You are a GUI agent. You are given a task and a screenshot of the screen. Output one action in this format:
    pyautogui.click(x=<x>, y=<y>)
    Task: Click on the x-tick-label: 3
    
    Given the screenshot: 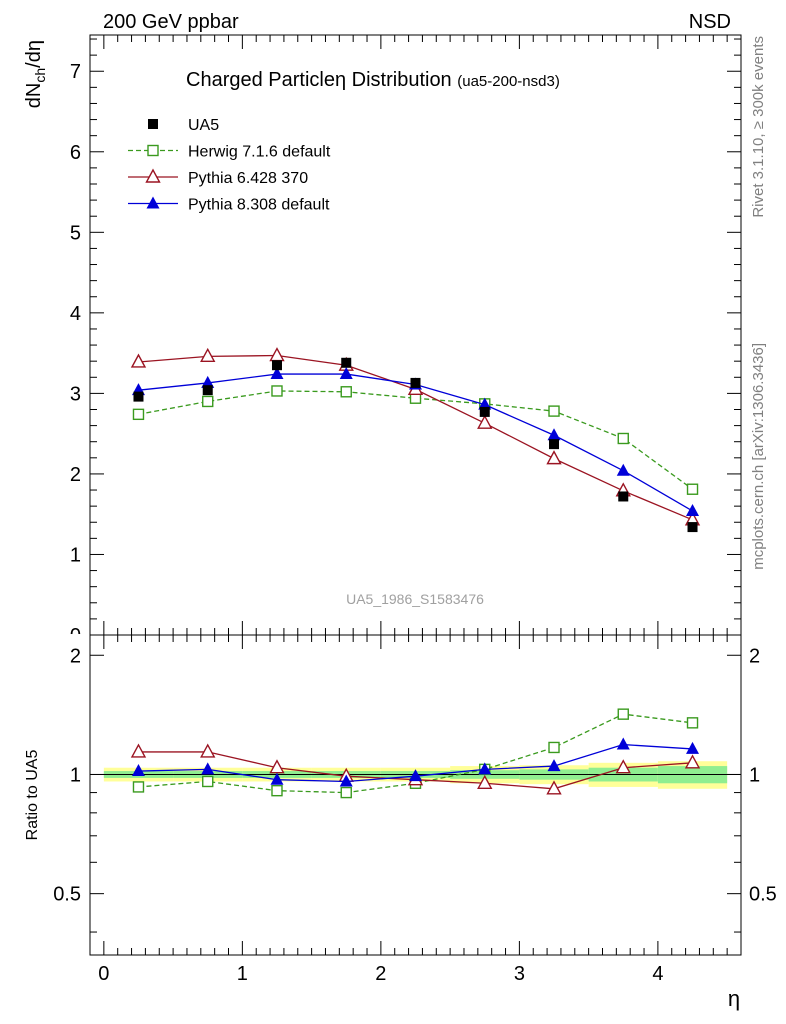 What is the action you would take?
    pyautogui.click(x=519, y=974)
    